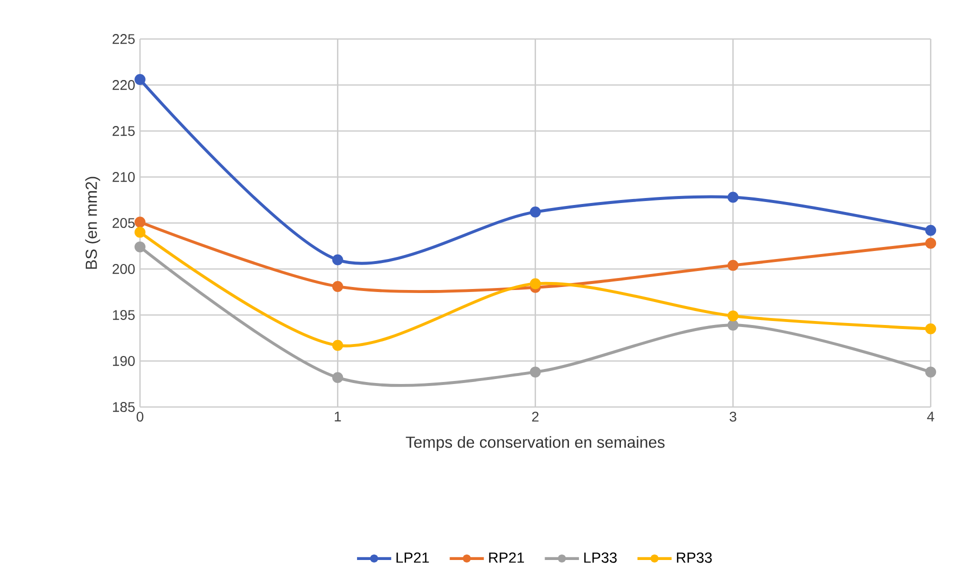 The height and width of the screenshot is (583, 957). I want to click on y-tick-label: 210, so click(123, 177).